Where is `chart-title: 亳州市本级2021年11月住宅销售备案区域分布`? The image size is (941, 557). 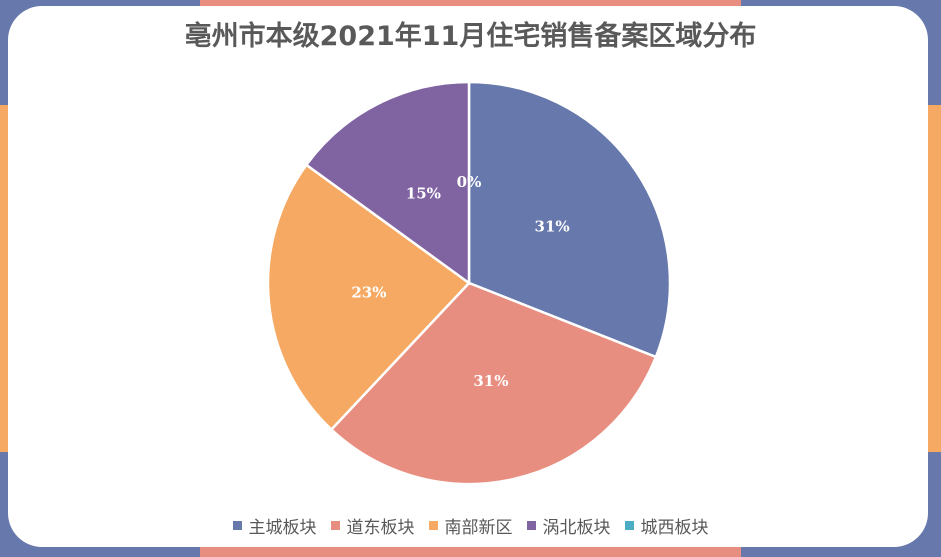 chart-title: 亳州市本级2021年11月住宅销售备案区域分布 is located at coordinates (470, 36).